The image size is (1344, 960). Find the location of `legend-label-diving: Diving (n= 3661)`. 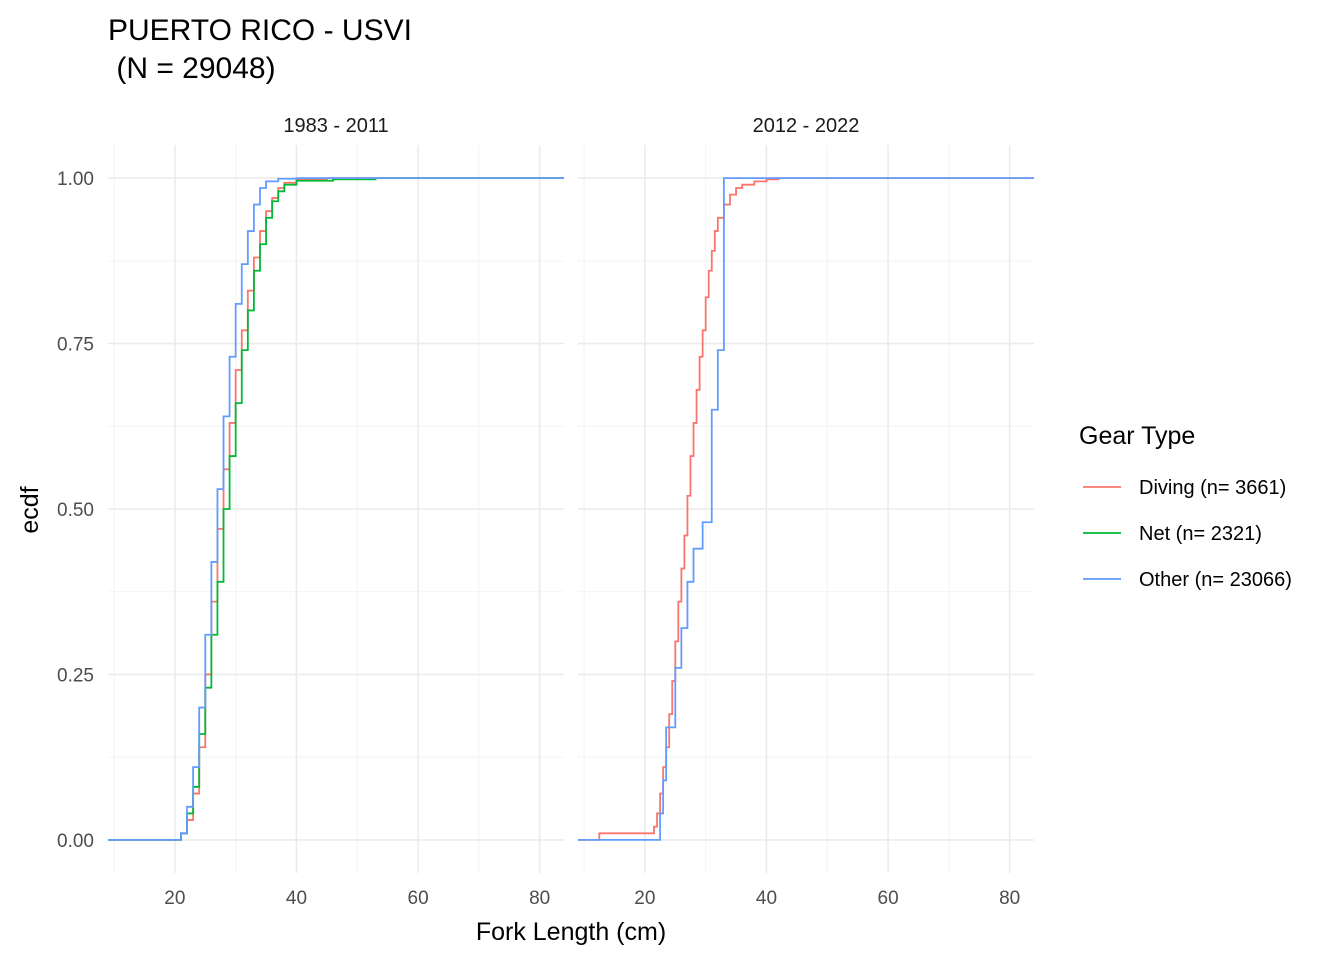

legend-label-diving: Diving (n= 3661) is located at coordinates (1212, 488).